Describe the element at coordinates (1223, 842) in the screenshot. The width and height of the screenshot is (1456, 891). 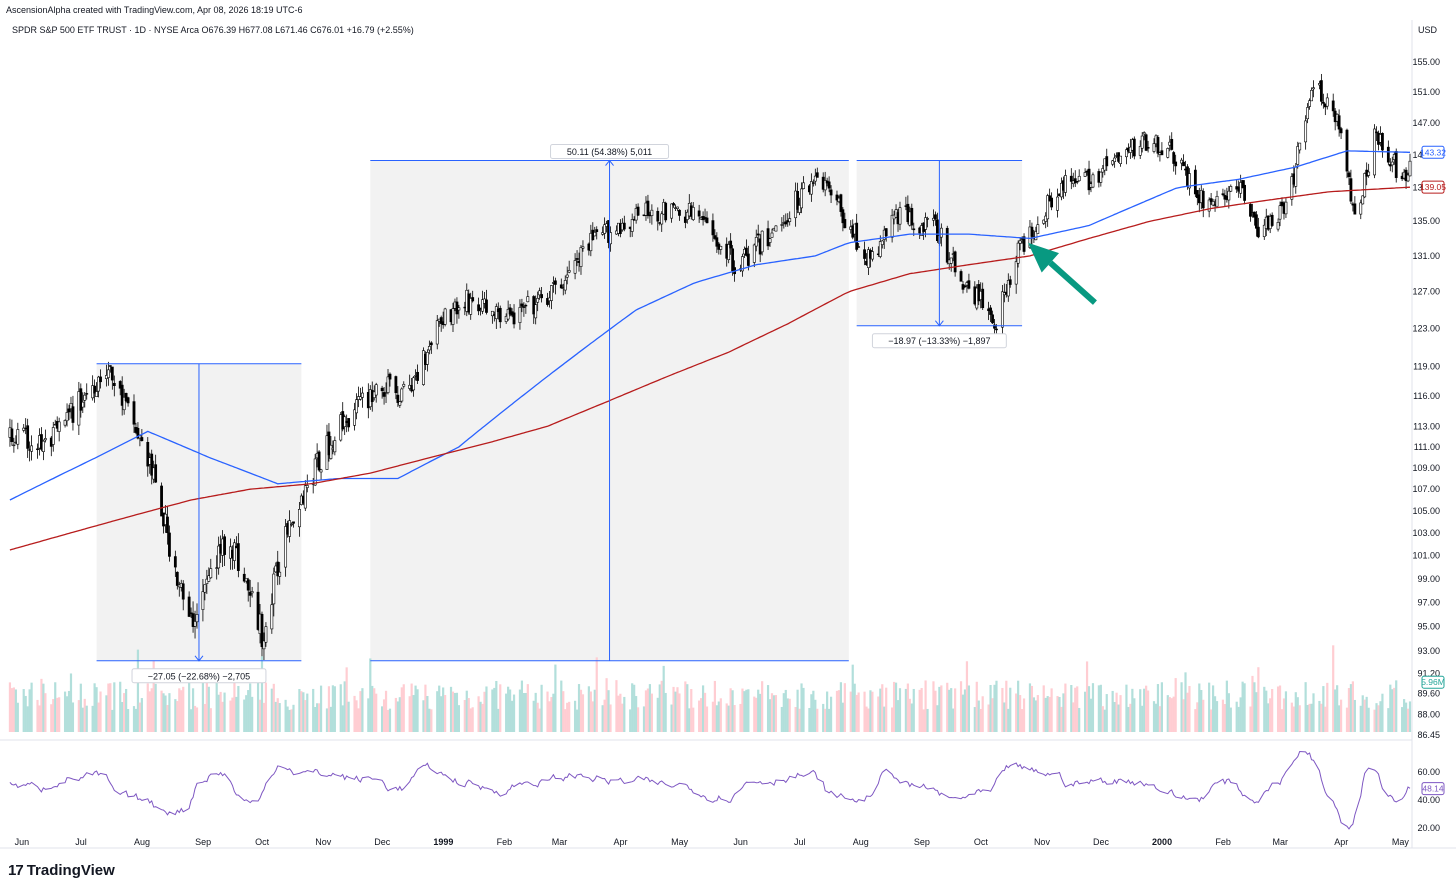
I see `time-axis-label: Feb` at that location.